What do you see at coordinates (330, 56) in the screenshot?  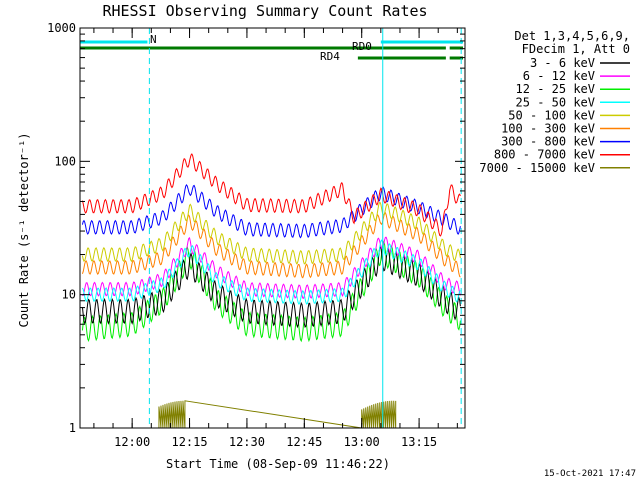 I see `flag-label-rd4: RD4` at bounding box center [330, 56].